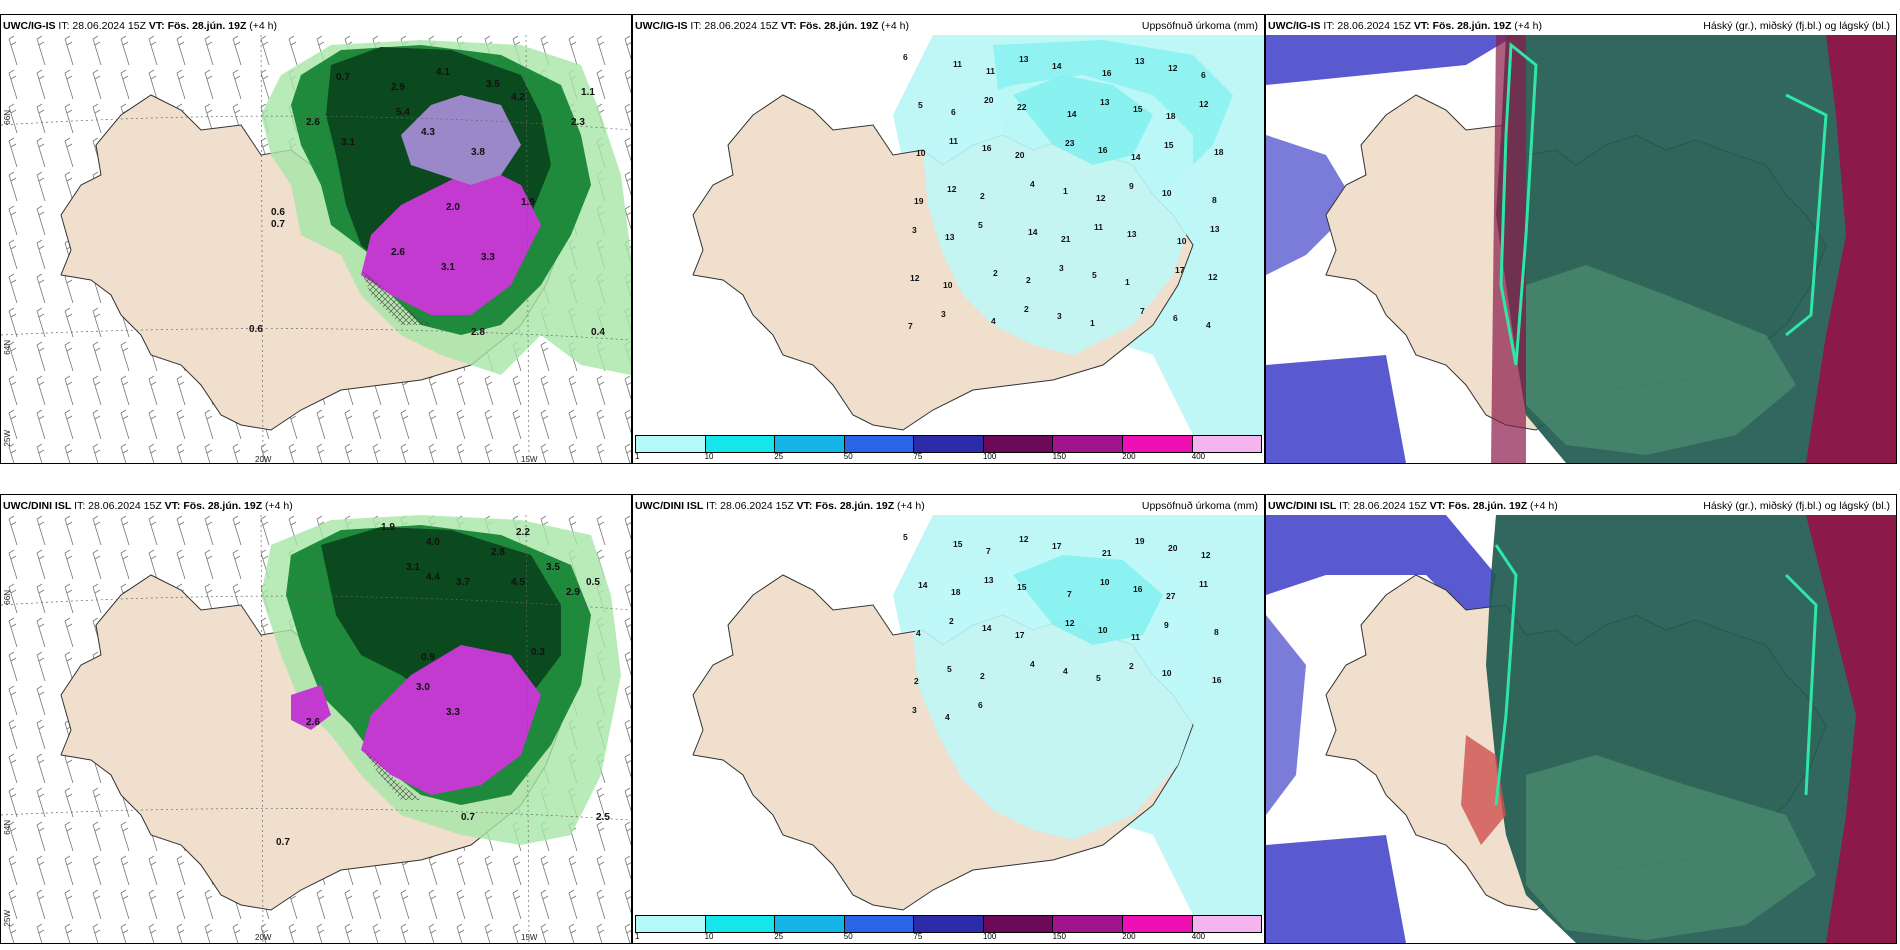 The width and height of the screenshot is (1900, 950). What do you see at coordinates (779, 936) in the screenshot?
I see `colorbar-label: 25` at bounding box center [779, 936].